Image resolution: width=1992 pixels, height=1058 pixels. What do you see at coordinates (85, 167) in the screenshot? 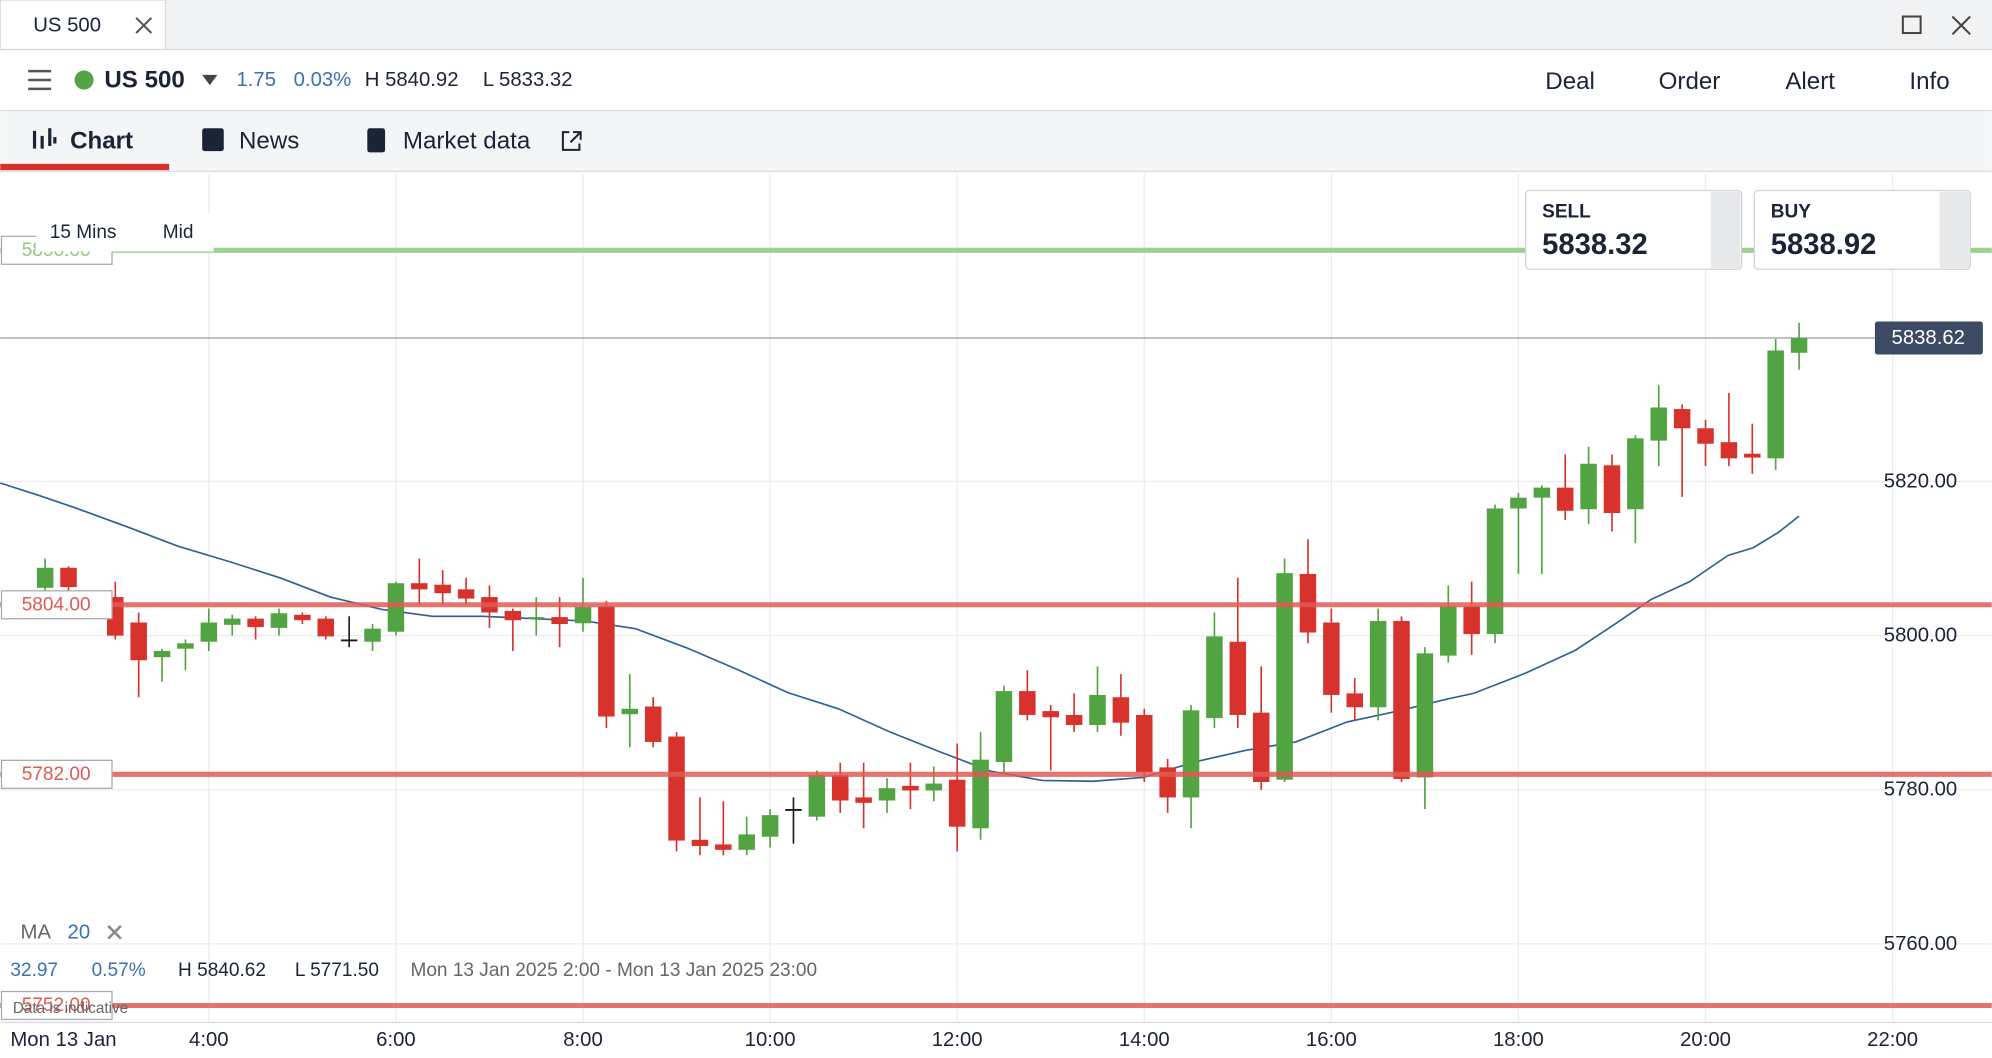
I see `active-tab-indicator` at bounding box center [85, 167].